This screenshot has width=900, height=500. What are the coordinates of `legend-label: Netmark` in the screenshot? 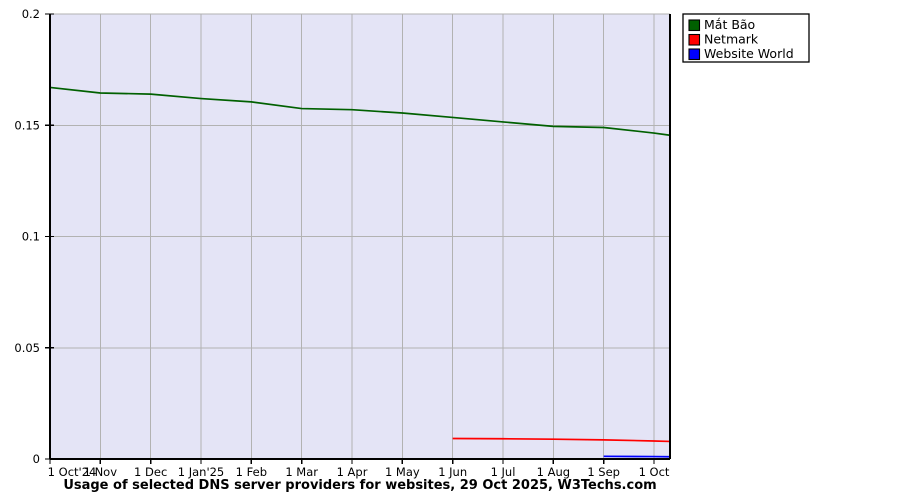 It's located at (731, 39).